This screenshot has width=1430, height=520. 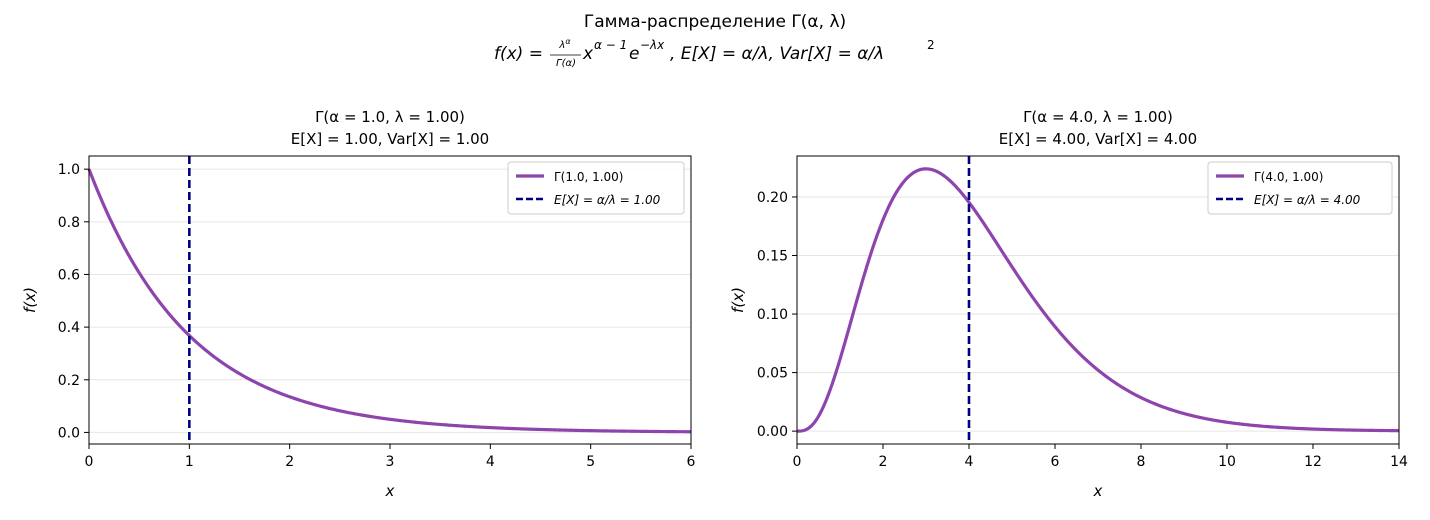 What do you see at coordinates (610, 45) in the screenshot?
I see `suptitle-x-exponent: α − 1` at bounding box center [610, 45].